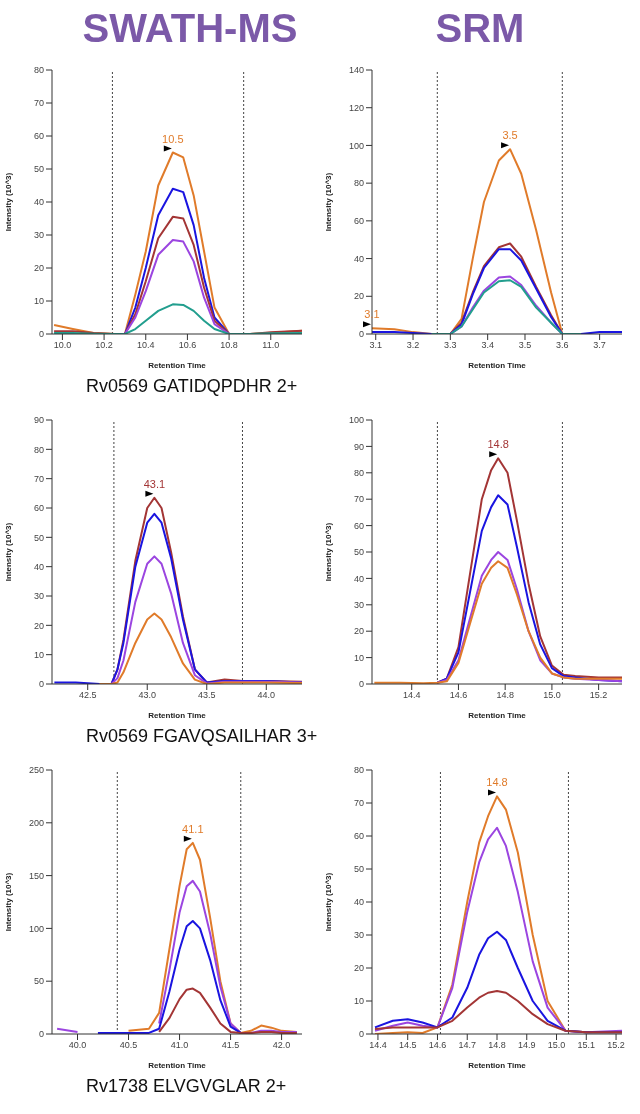 The width and height of the screenshot is (640, 1114). What do you see at coordinates (375, 345) in the screenshot?
I see `x-tick-label: 3.1` at bounding box center [375, 345].